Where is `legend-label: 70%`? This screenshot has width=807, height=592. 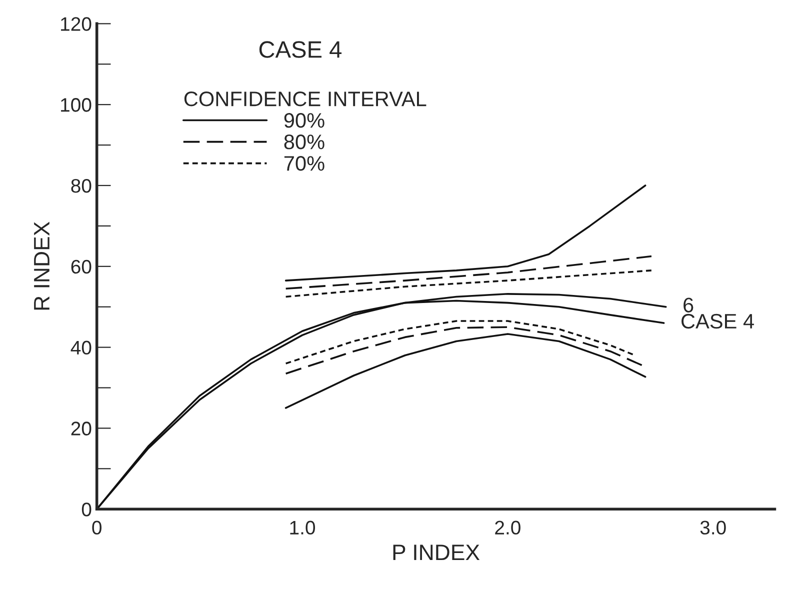
legend-label: 70% is located at coordinates (304, 163).